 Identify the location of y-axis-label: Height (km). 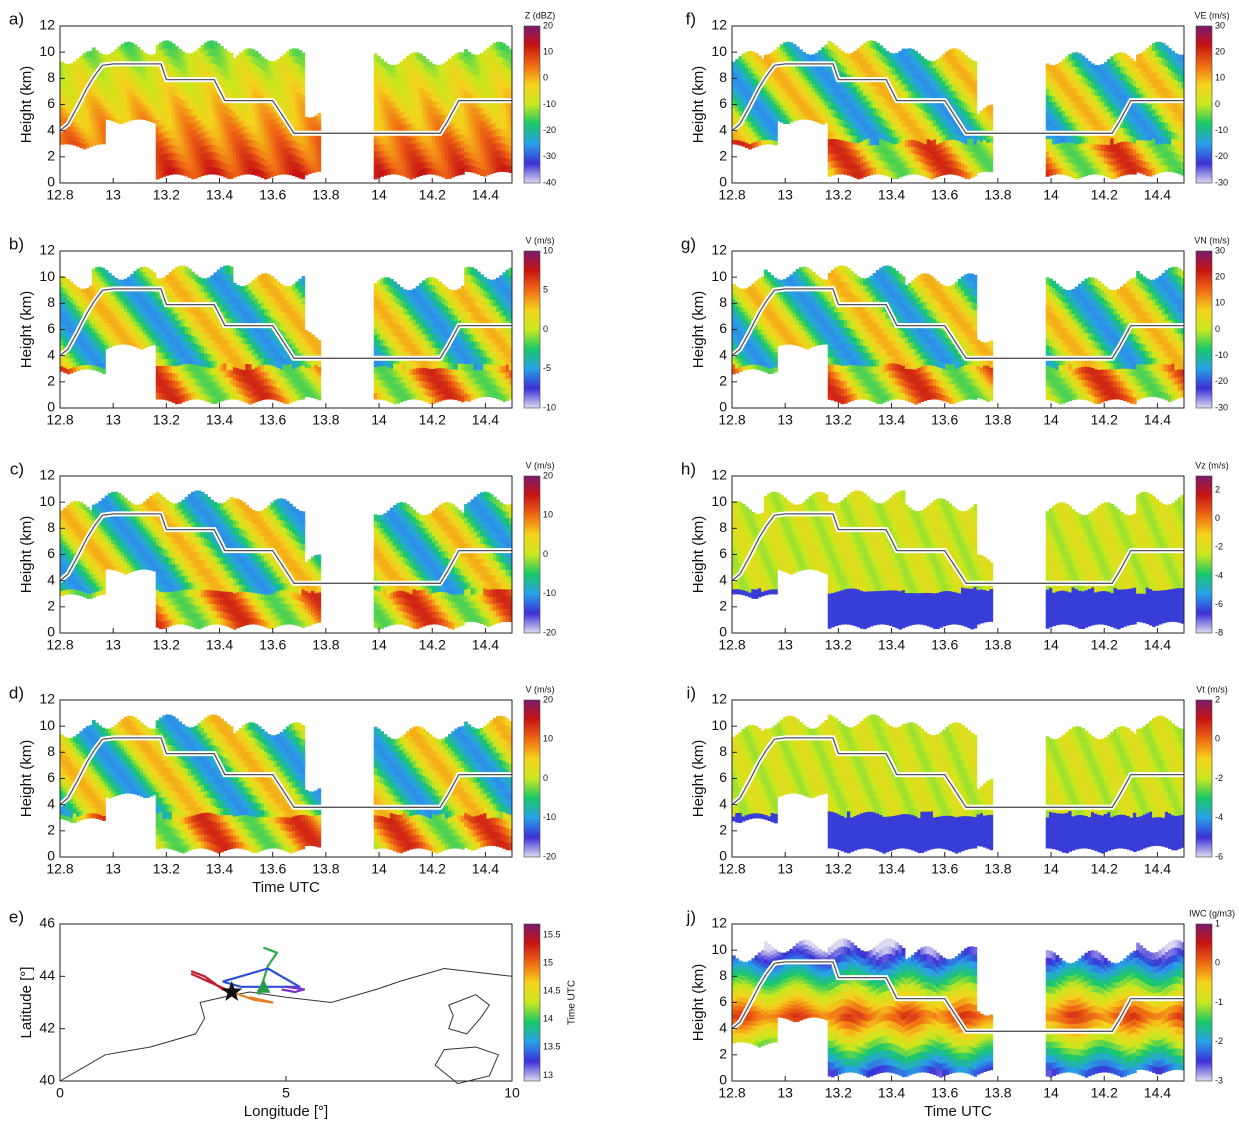
(26, 105).